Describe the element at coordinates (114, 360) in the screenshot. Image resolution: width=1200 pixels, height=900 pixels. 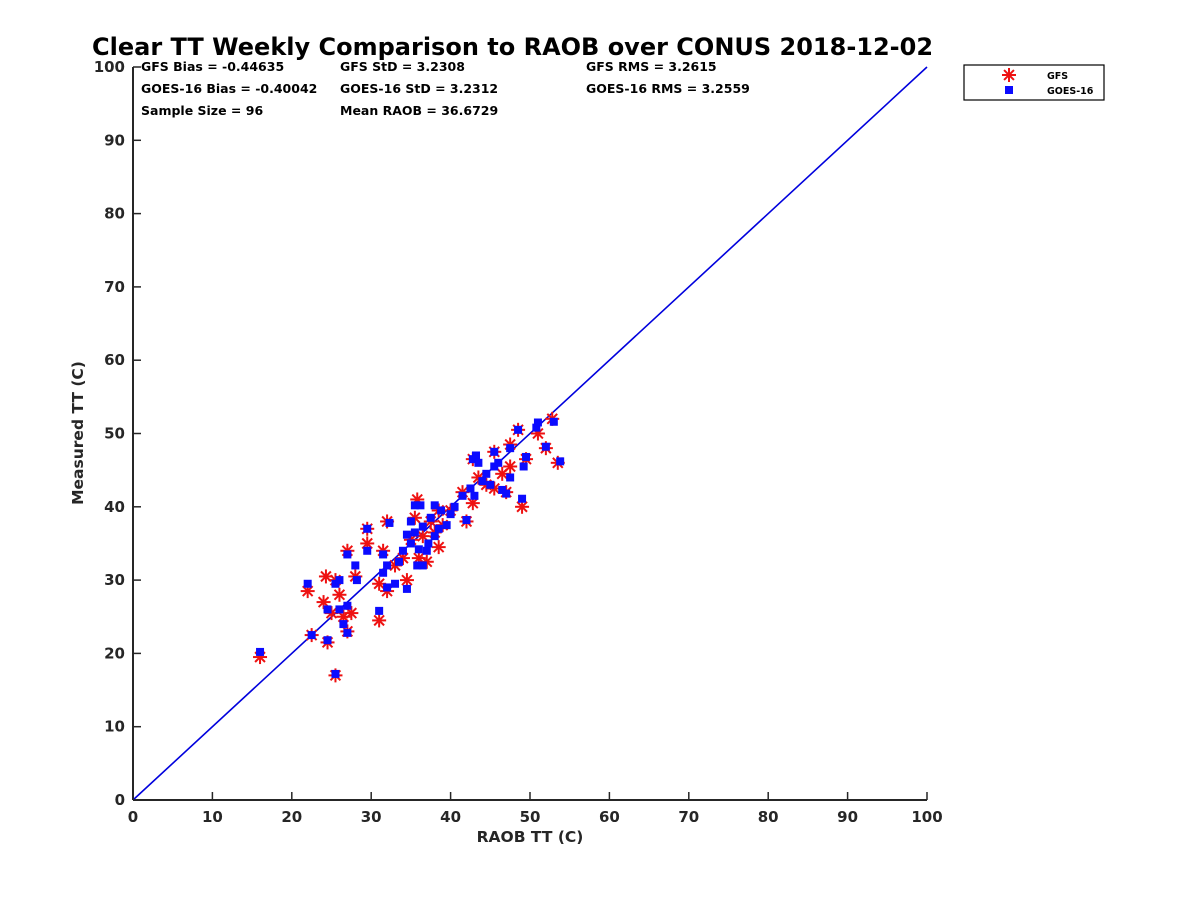
I see `y-tick-label: 60` at that location.